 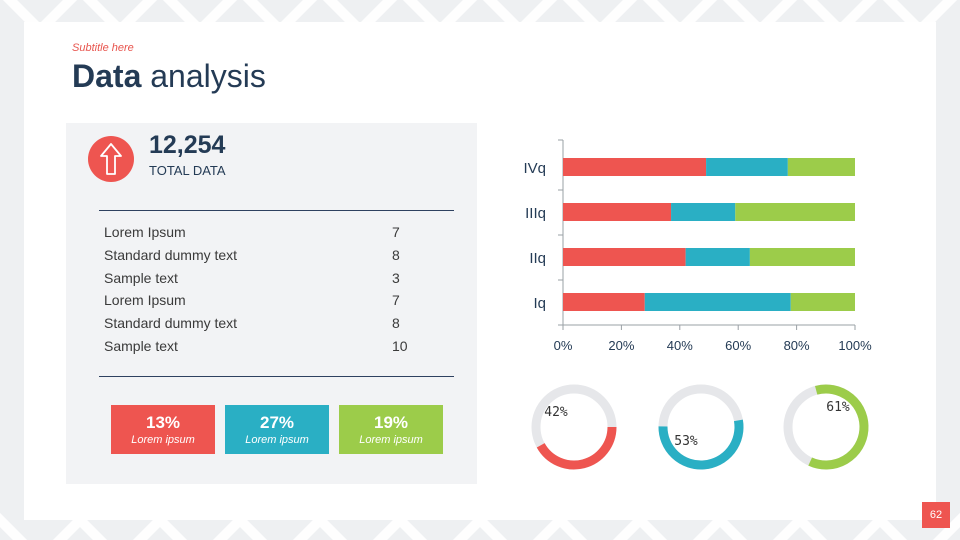 What do you see at coordinates (276, 210) in the screenshot?
I see `divider-top` at bounding box center [276, 210].